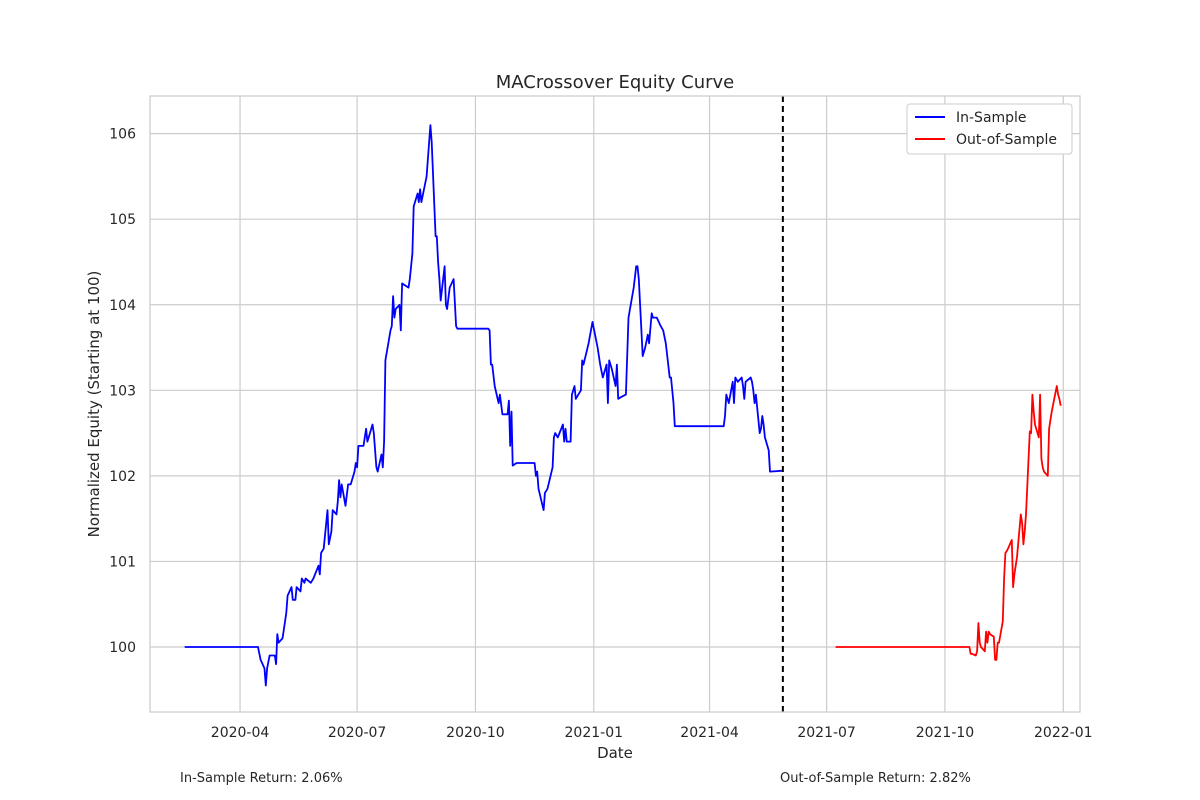 The image size is (1200, 800). What do you see at coordinates (1006, 140) in the screenshot?
I see `legend-label-out-of-sample: Out-of-Sample` at bounding box center [1006, 140].